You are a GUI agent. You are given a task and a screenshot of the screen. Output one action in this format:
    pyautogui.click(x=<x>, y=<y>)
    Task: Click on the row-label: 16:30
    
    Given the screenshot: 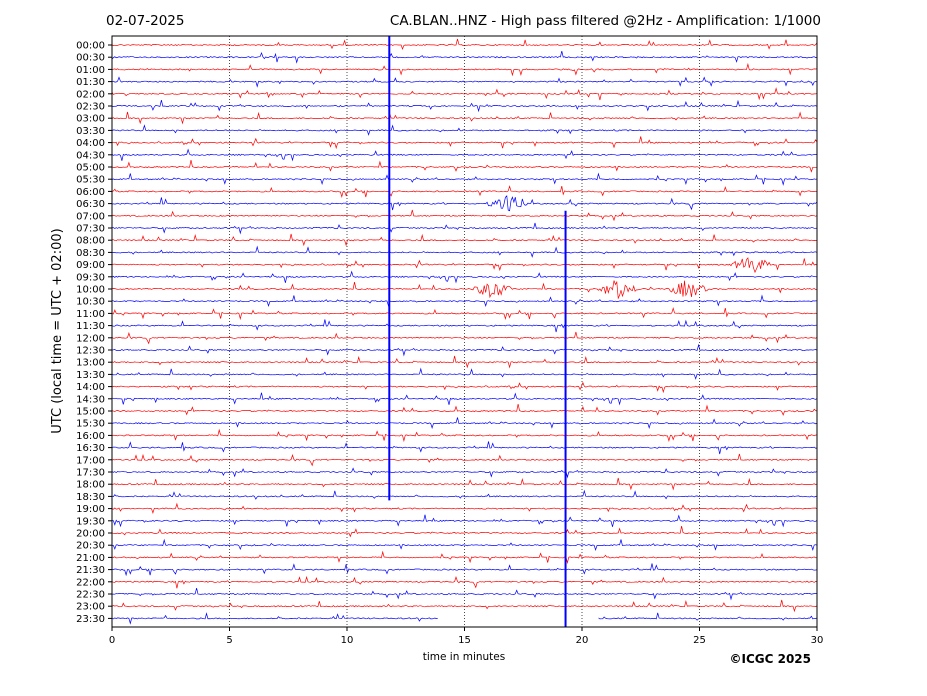 What is the action you would take?
    pyautogui.click(x=90, y=448)
    